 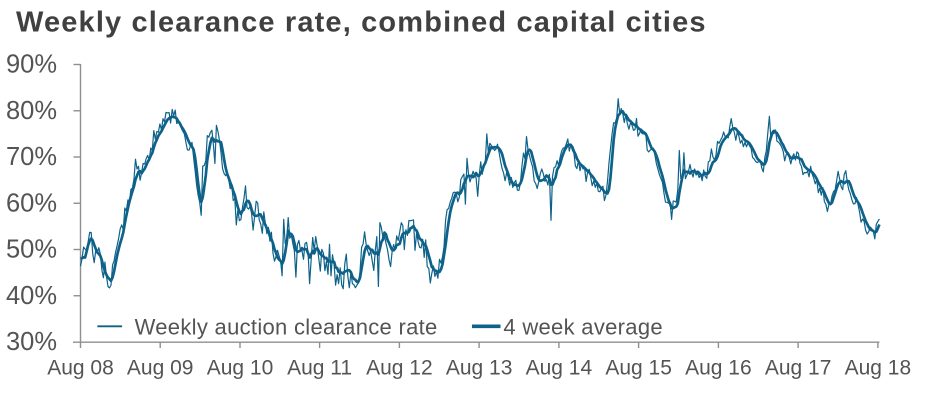 I want to click on svg-text: 4 week average, so click(x=583, y=326).